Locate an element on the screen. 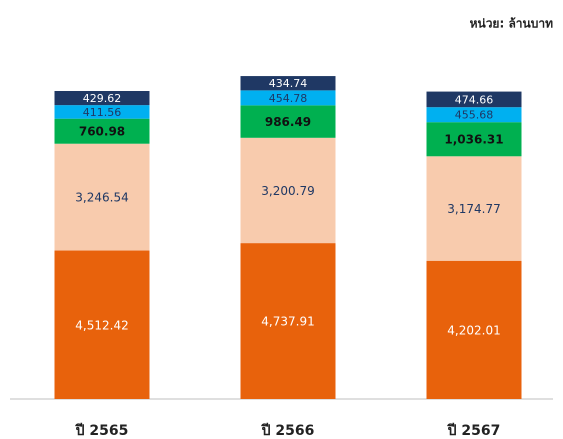  value-label: 3,174.77 is located at coordinates (473, 209).